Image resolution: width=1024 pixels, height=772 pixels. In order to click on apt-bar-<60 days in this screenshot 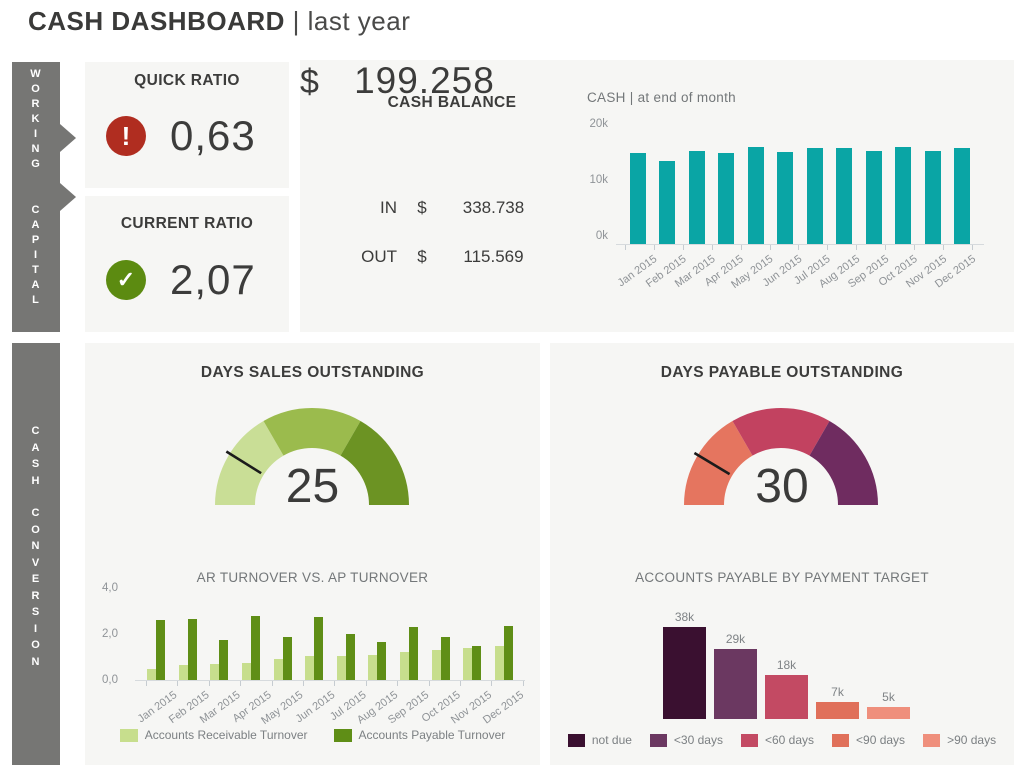, I will do `click(786, 697)`.